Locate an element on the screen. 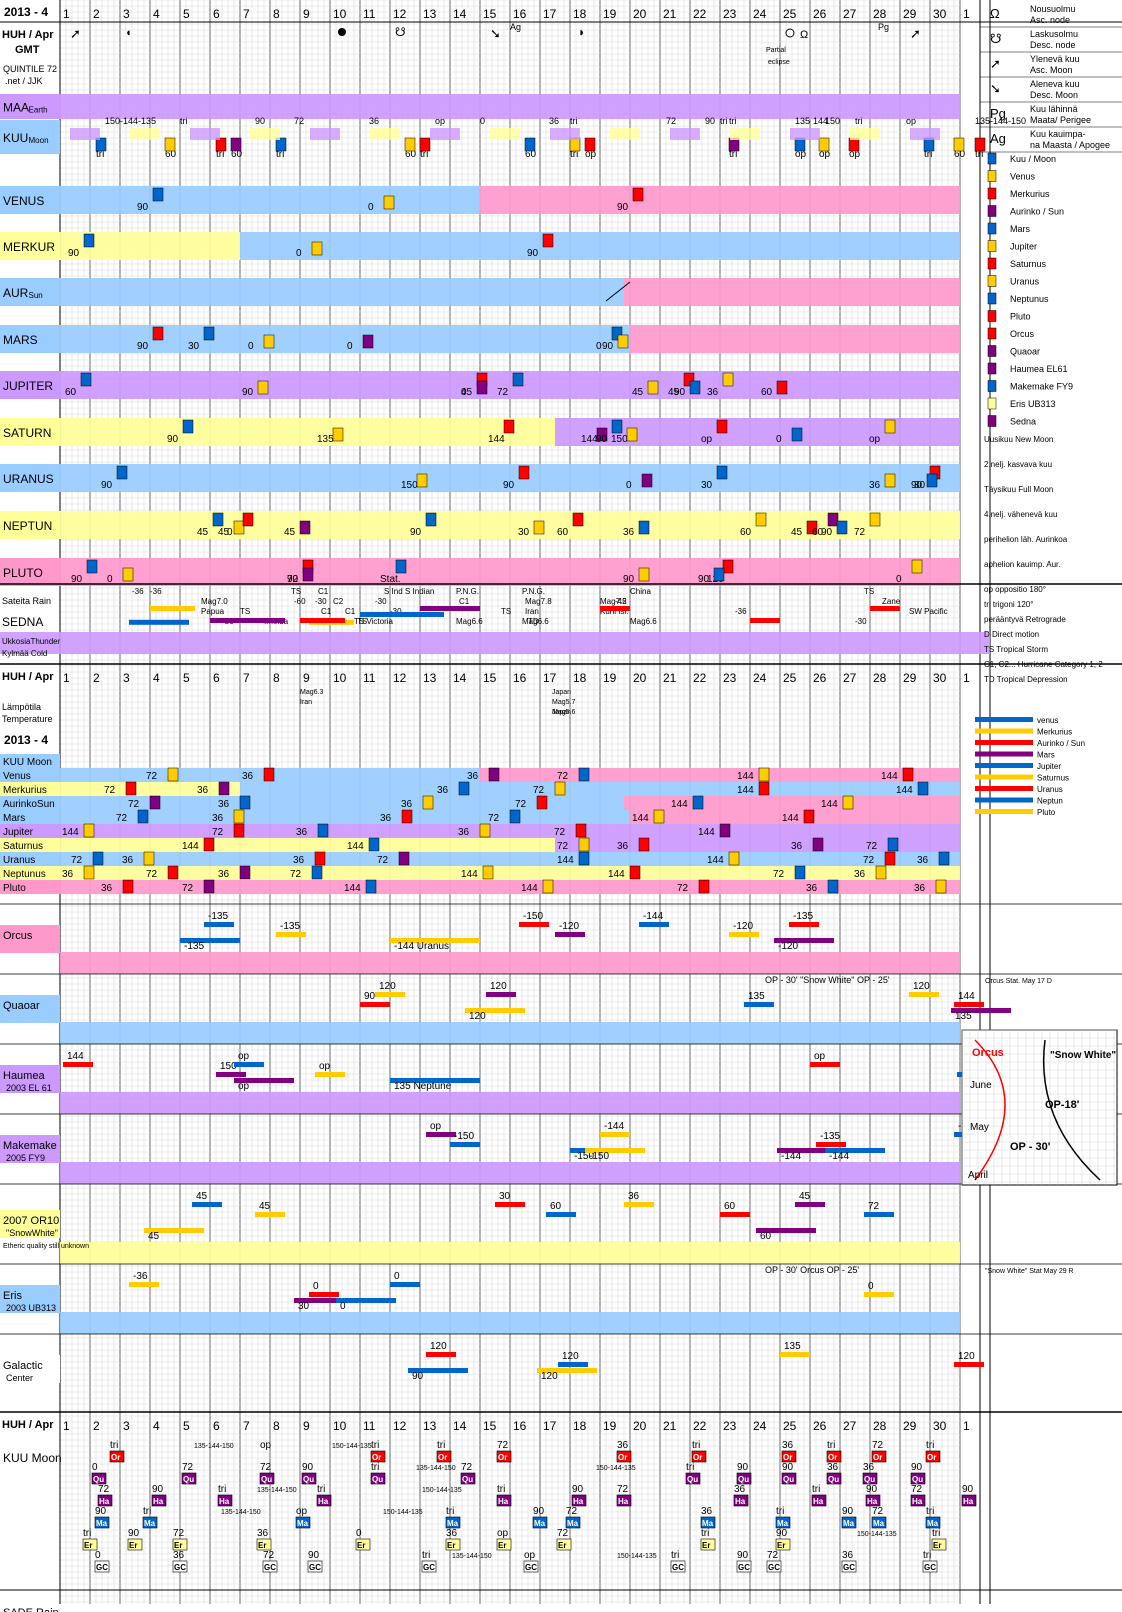 The image size is (1122, 1612). object-badge-label: Qu is located at coordinates (743, 1479).